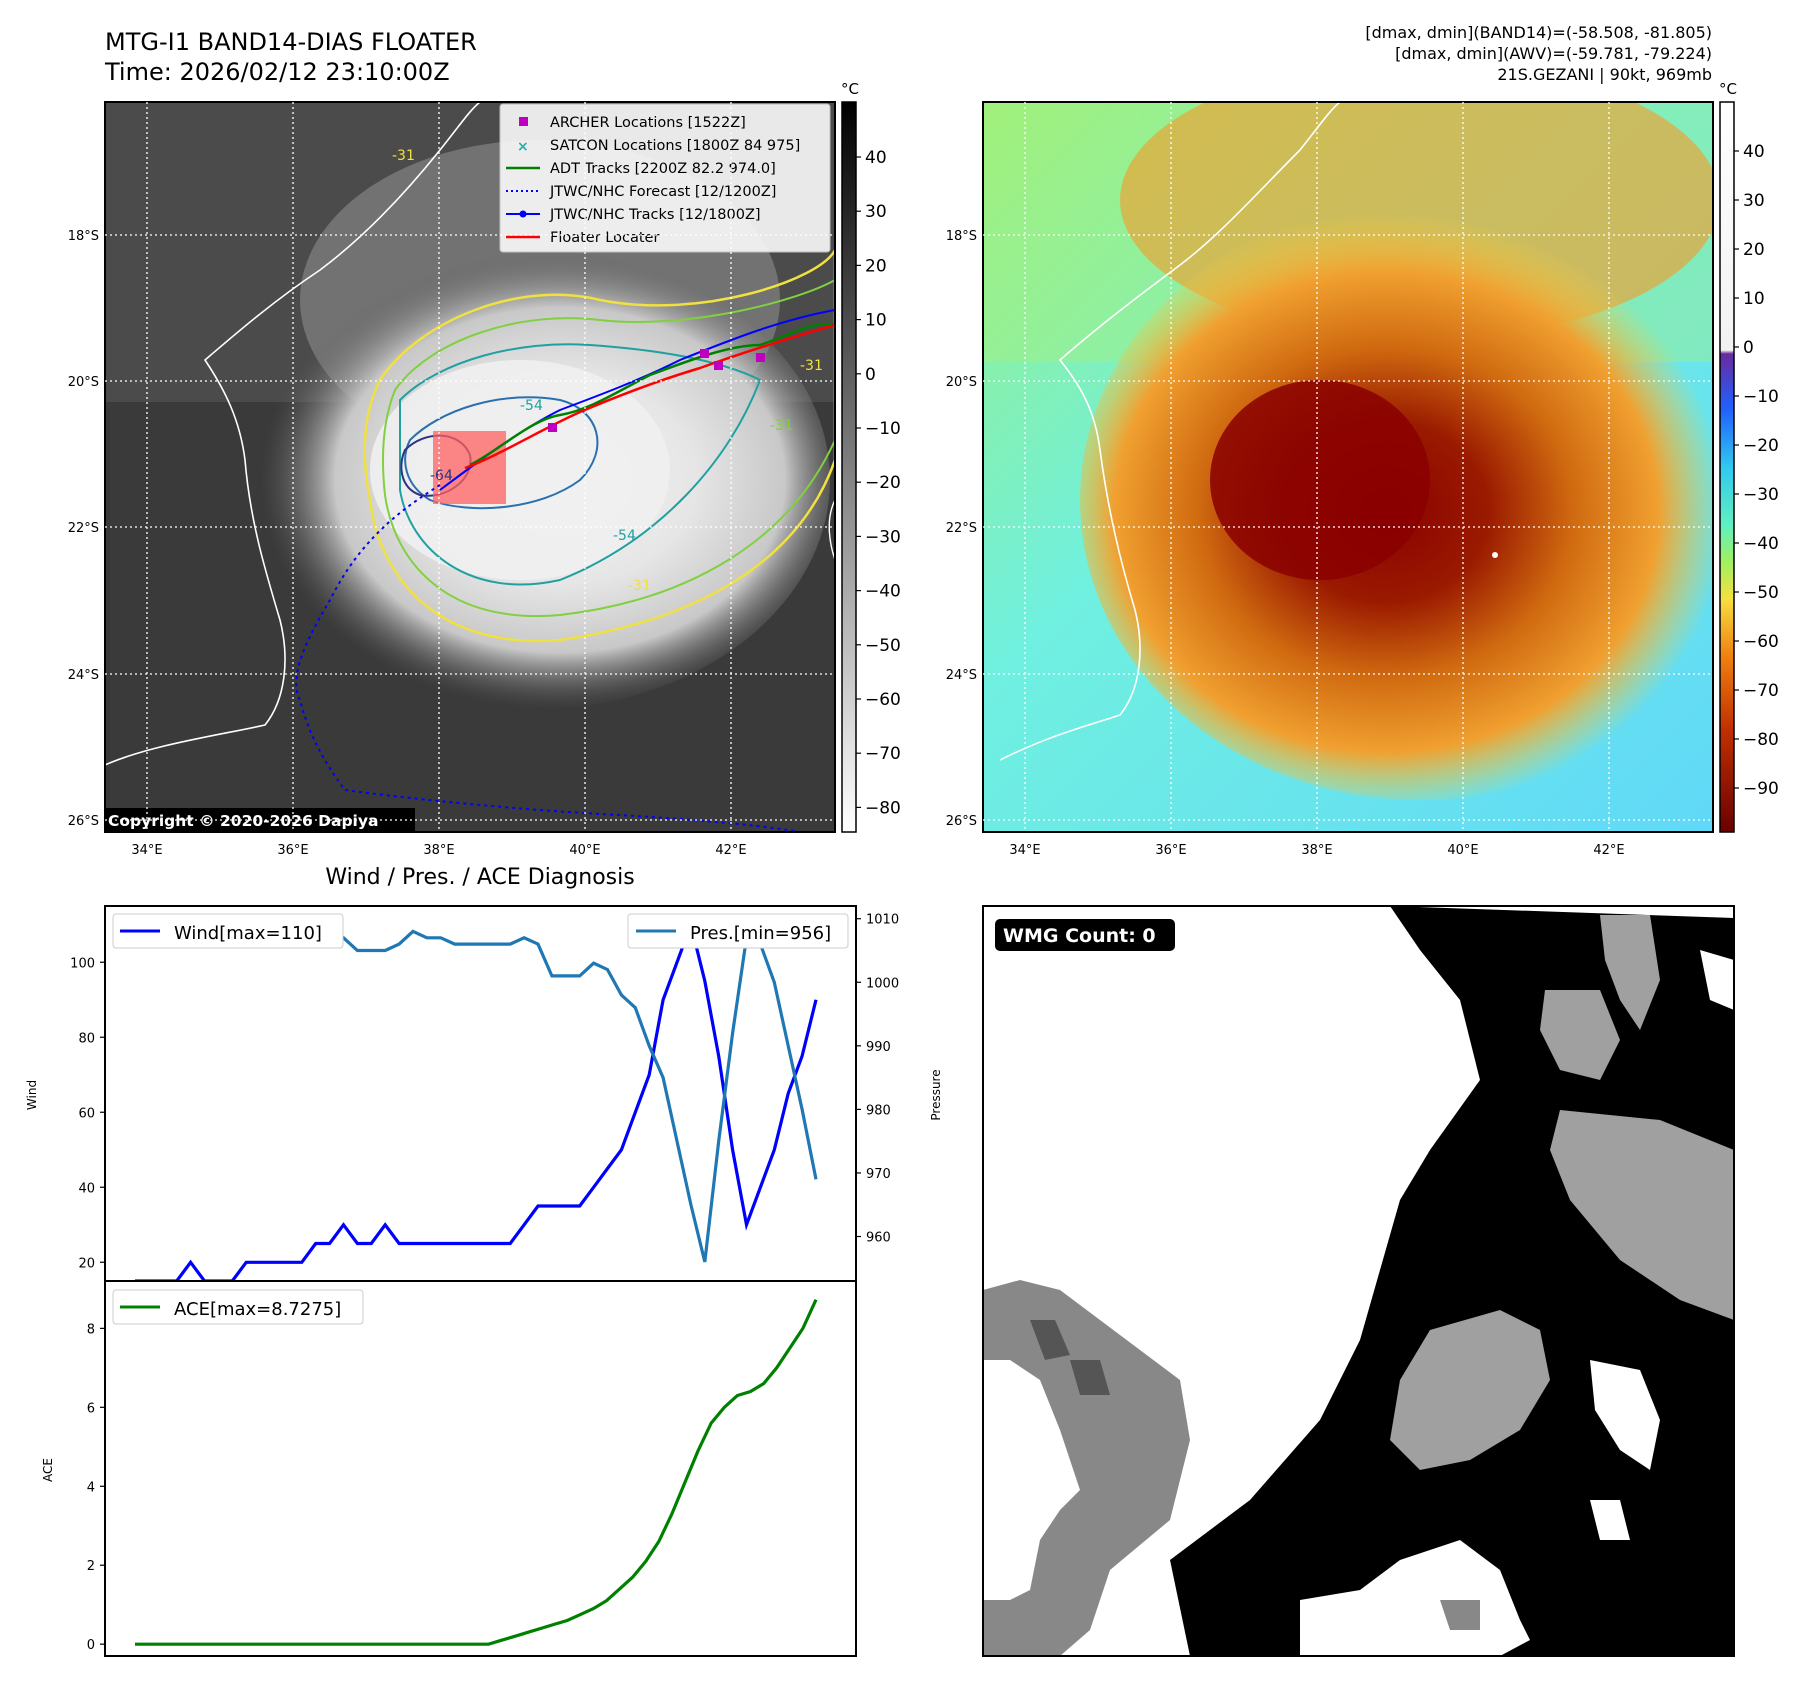 This screenshot has width=1797, height=1690. I want to click on axis-tick-label: 2, so click(91, 1566).